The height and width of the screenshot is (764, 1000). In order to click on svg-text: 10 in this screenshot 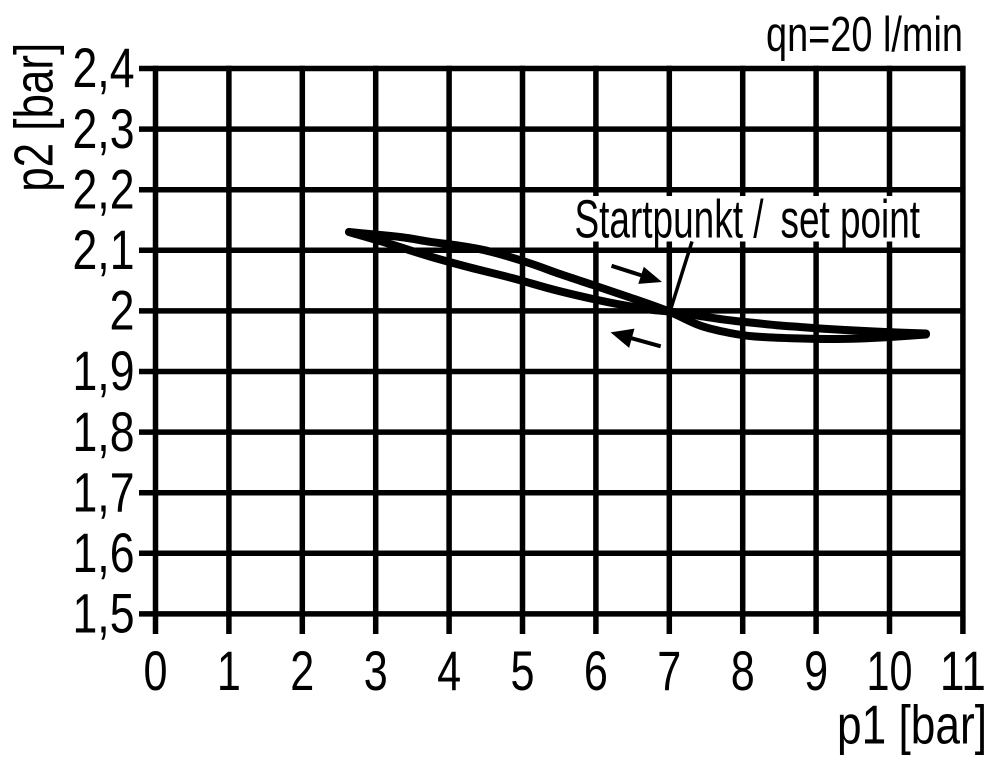, I will do `click(890, 670)`.